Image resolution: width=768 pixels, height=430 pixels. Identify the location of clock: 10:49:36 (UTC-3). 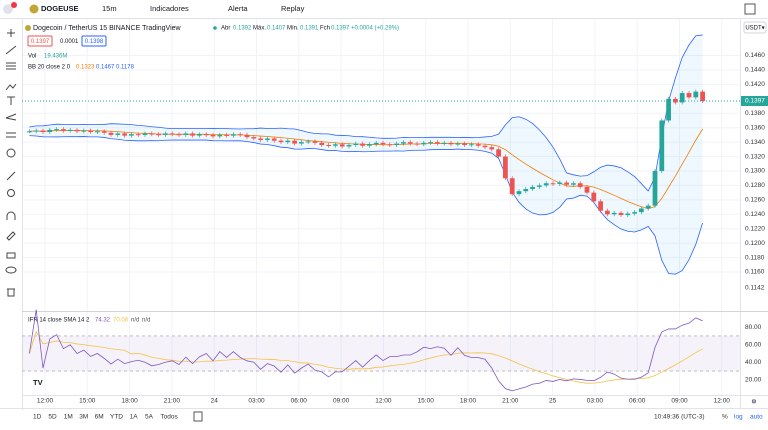
(679, 417).